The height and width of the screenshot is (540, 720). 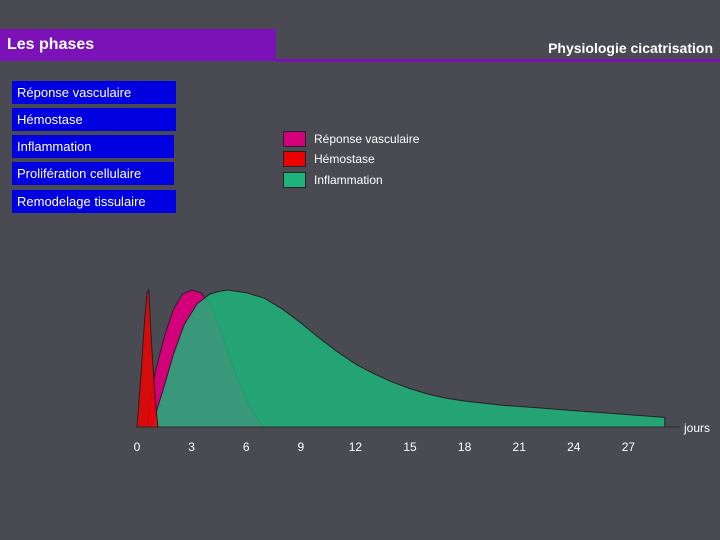 I want to click on legend-label-hemostasis: Hémostase, so click(x=344, y=159).